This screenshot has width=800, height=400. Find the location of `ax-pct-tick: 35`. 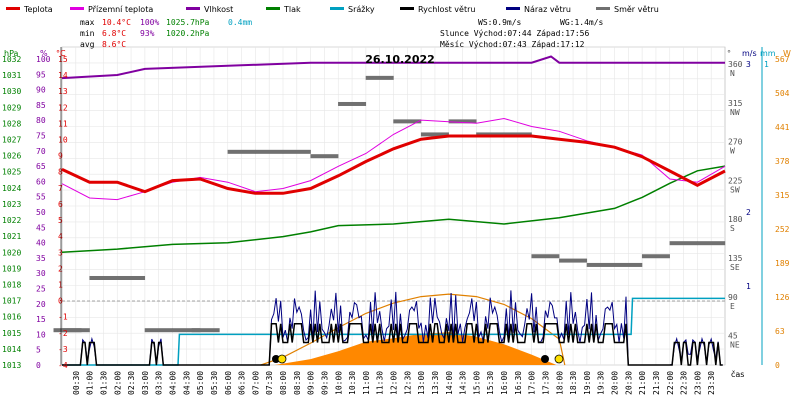

ax-pct-tick: 35 is located at coordinates (41, 258).